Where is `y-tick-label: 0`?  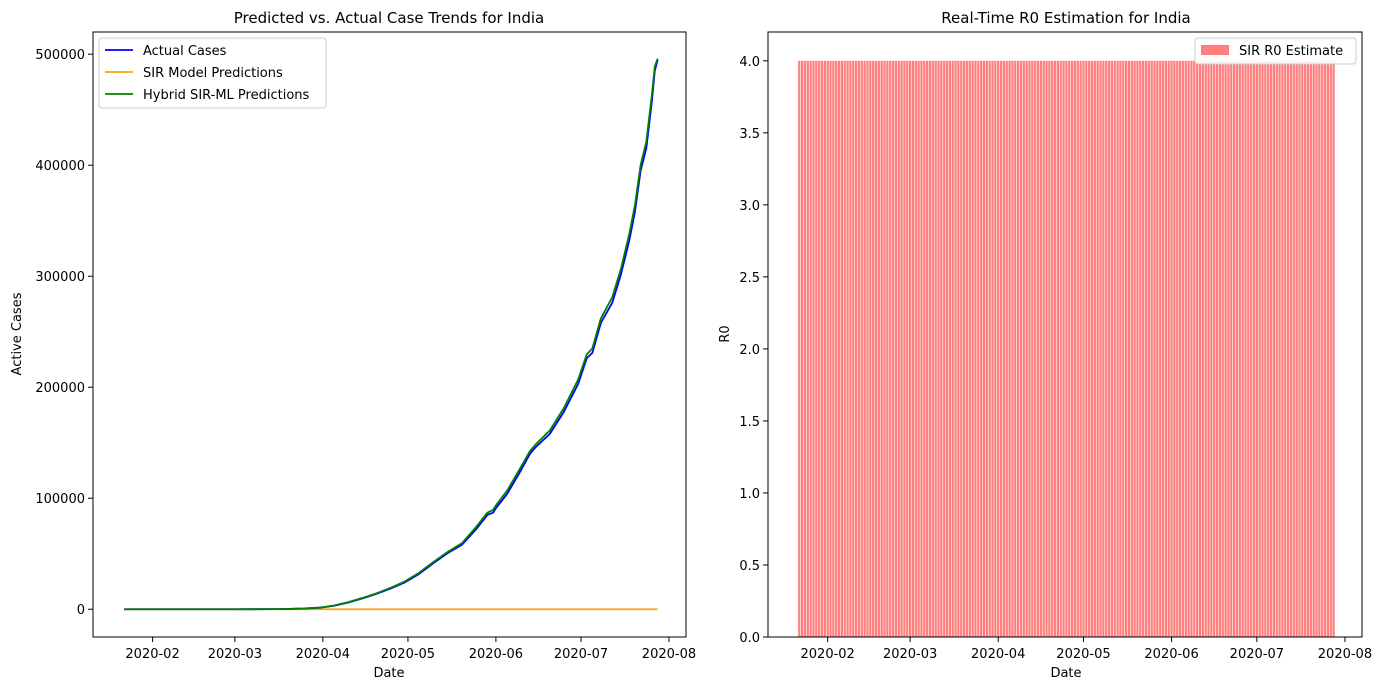 y-tick-label: 0 is located at coordinates (81, 610).